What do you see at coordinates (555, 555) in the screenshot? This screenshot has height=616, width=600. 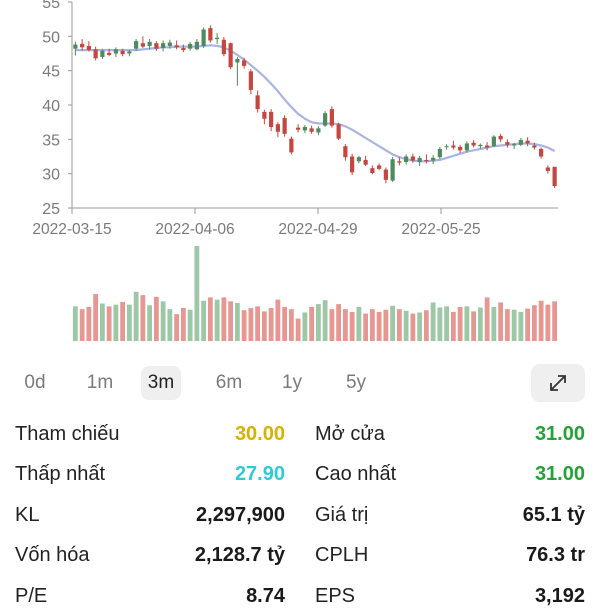 I see `stat-value: 76.3 tr` at bounding box center [555, 555].